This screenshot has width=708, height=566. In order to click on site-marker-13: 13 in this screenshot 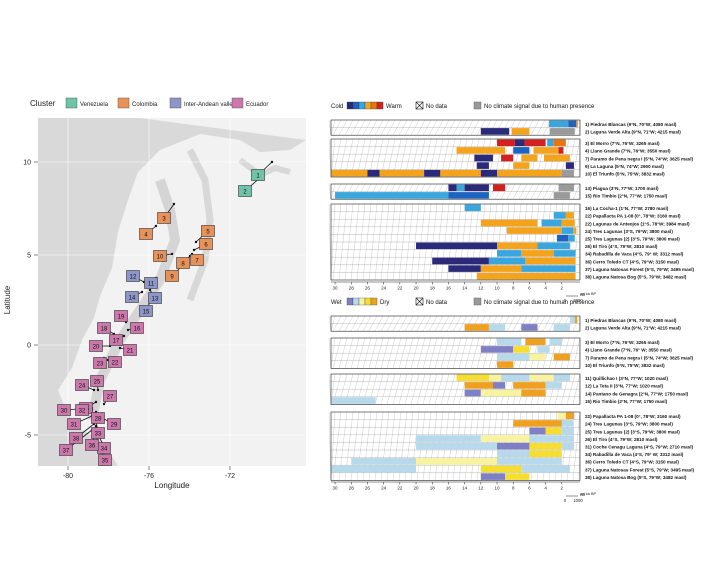, I will do `click(155, 298)`.